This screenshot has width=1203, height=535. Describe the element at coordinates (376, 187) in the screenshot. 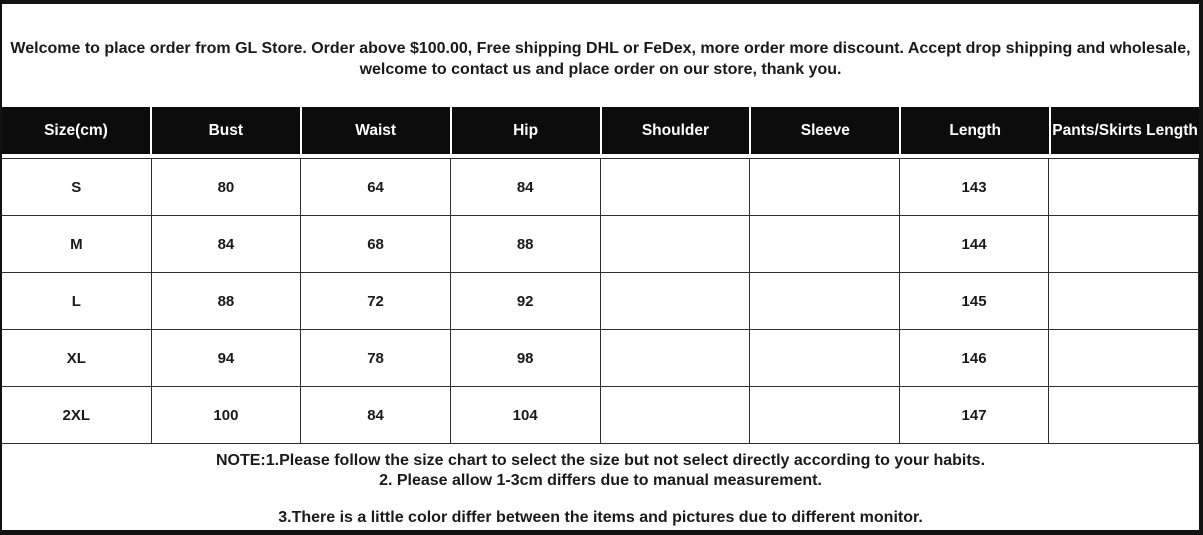

I see `cell-waist: 64` at that location.